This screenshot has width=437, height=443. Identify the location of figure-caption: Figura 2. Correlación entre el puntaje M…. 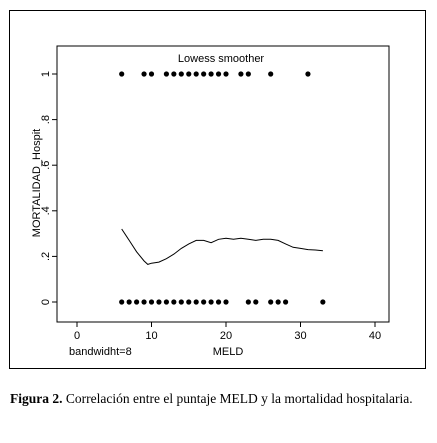
(218, 399).